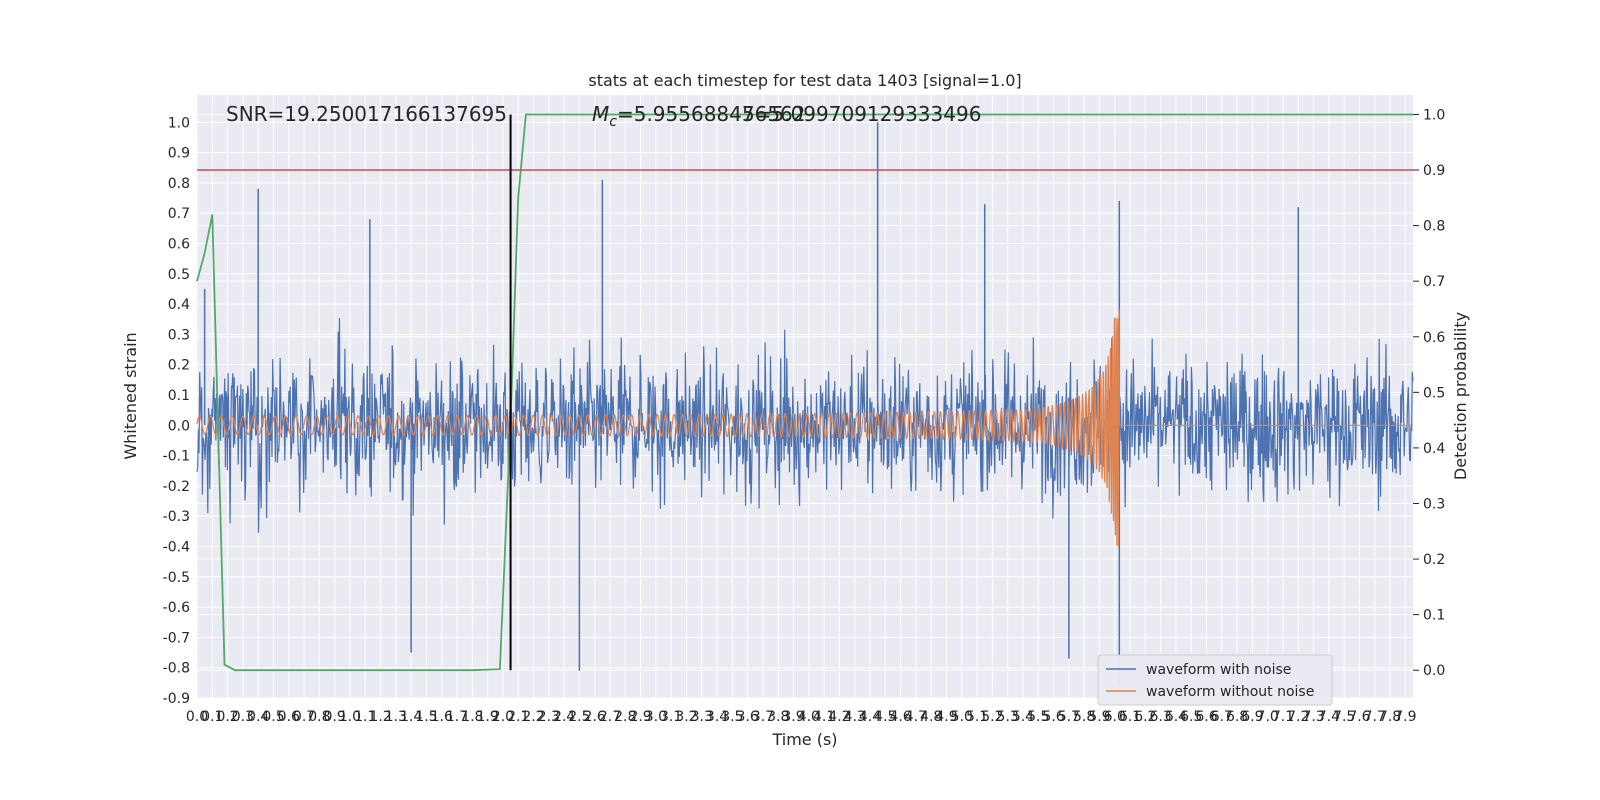 This screenshot has height=800, width=1600. I want to click on x-tick-label: 2.0, so click(503, 717).